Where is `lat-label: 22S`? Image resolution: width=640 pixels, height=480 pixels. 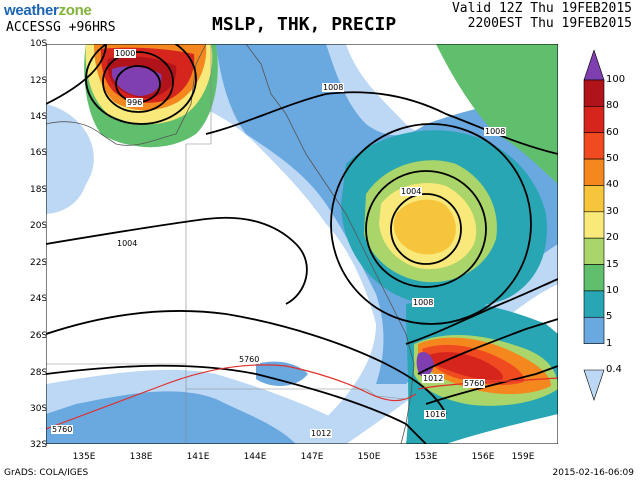
lat-label: 22S is located at coordinates (39, 263).